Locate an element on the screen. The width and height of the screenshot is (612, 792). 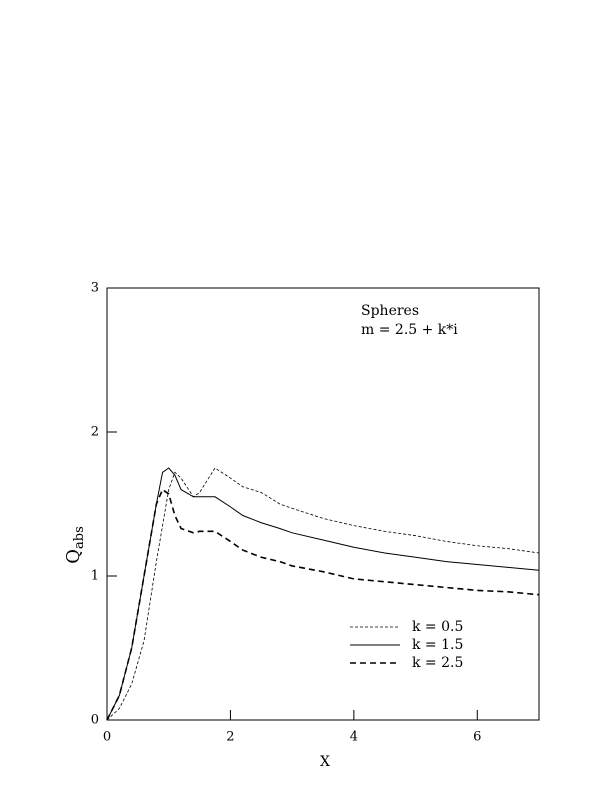
y-axis-label-main: Q is located at coordinates (73, 556).